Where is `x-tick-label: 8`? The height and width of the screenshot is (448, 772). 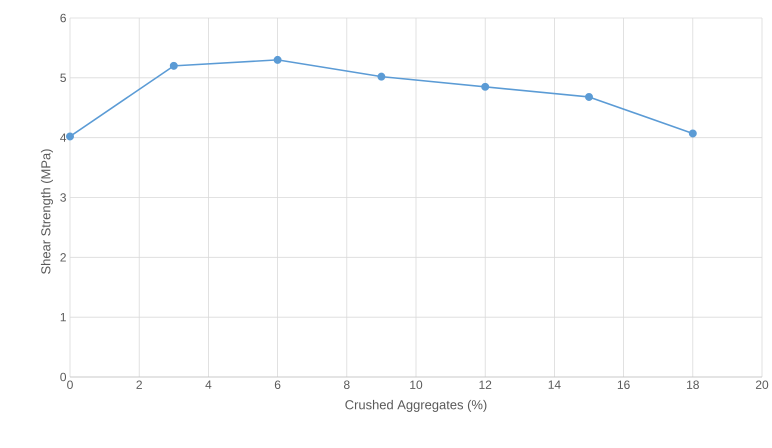 x-tick-label: 8 is located at coordinates (347, 384).